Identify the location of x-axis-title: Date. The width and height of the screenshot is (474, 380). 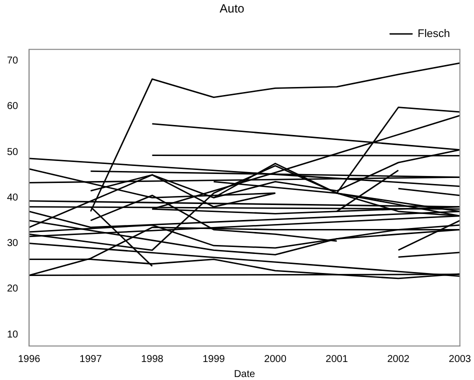
(245, 374).